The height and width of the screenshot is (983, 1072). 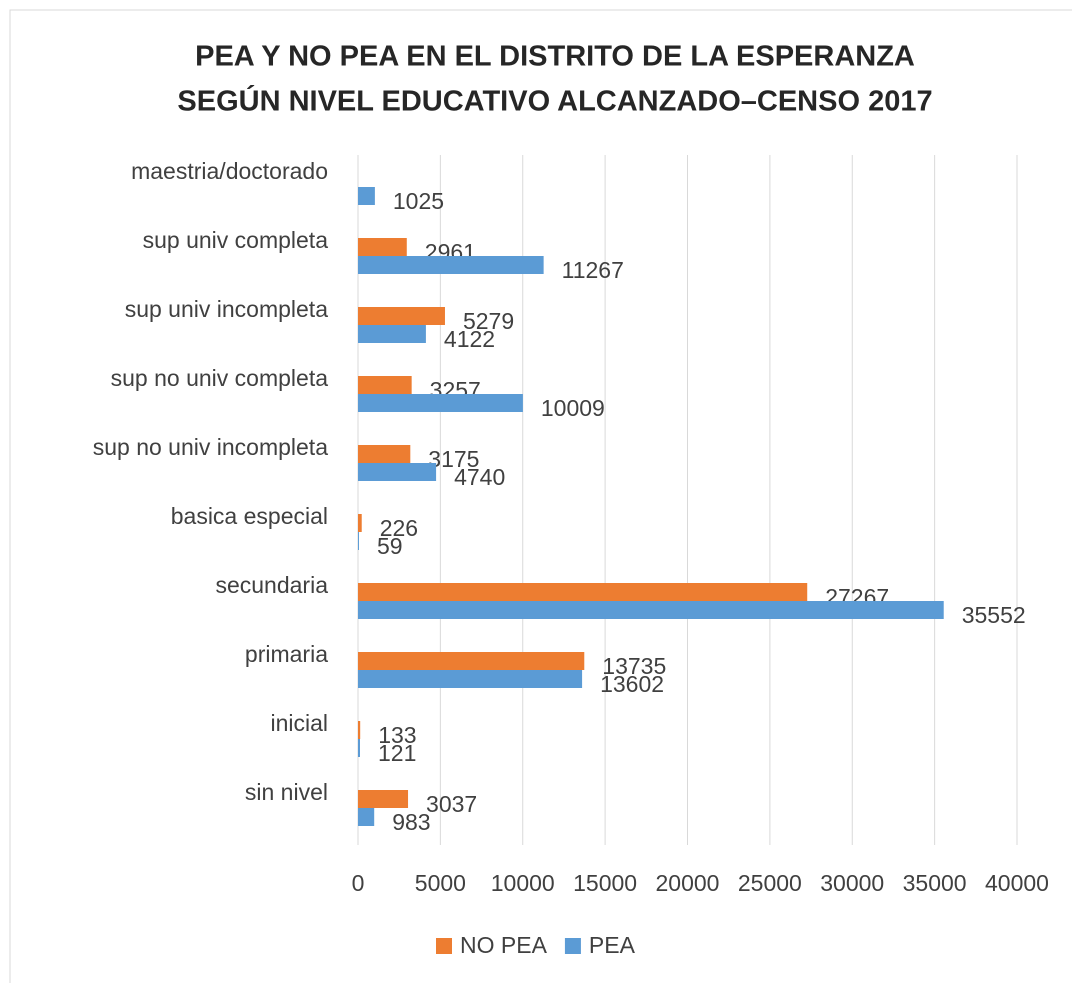 What do you see at coordinates (632, 684) in the screenshot?
I see `data-label: 13602` at bounding box center [632, 684].